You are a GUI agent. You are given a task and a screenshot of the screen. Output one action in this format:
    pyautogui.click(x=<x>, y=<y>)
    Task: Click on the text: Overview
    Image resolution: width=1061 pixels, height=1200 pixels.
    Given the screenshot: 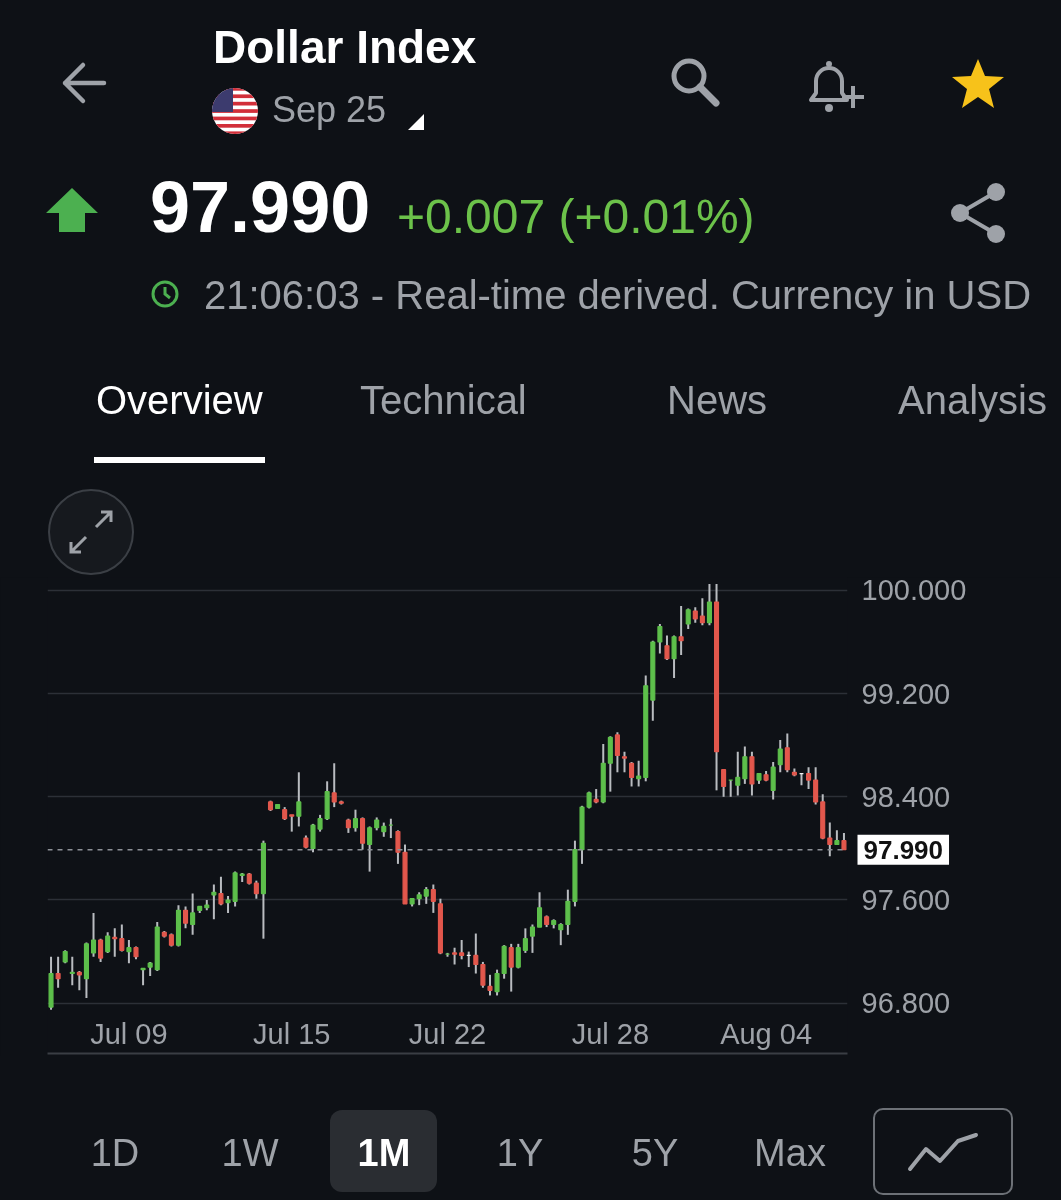 What is the action you would take?
    pyautogui.click(x=179, y=400)
    